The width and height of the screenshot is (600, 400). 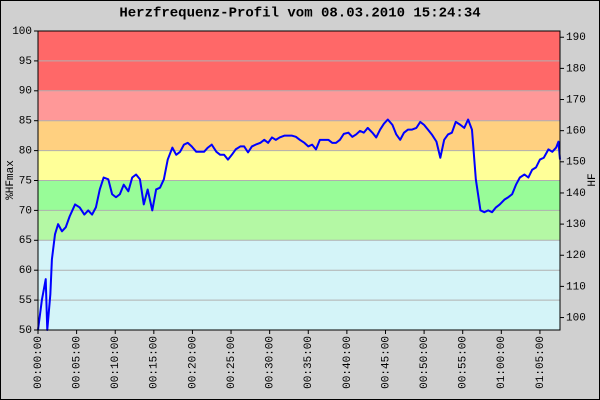 I want to click on x-tick-label: 00:05:00, so click(x=78, y=362).